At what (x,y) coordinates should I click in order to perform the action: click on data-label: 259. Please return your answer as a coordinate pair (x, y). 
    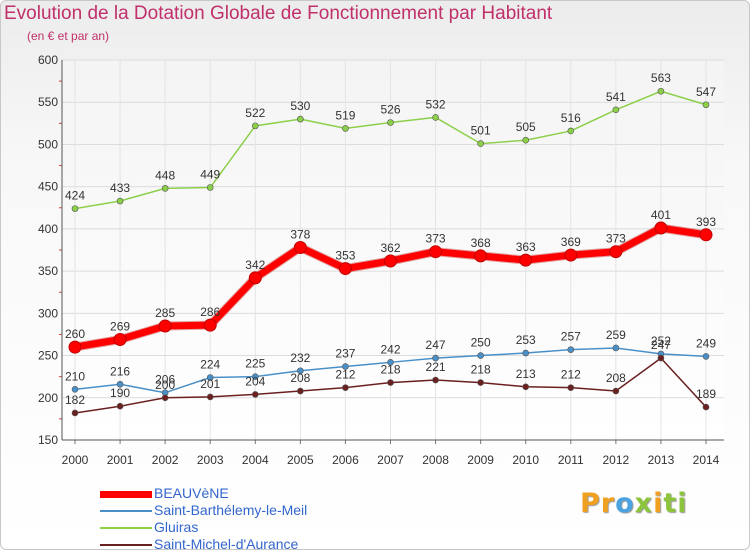
    Looking at the image, I should click on (616, 335).